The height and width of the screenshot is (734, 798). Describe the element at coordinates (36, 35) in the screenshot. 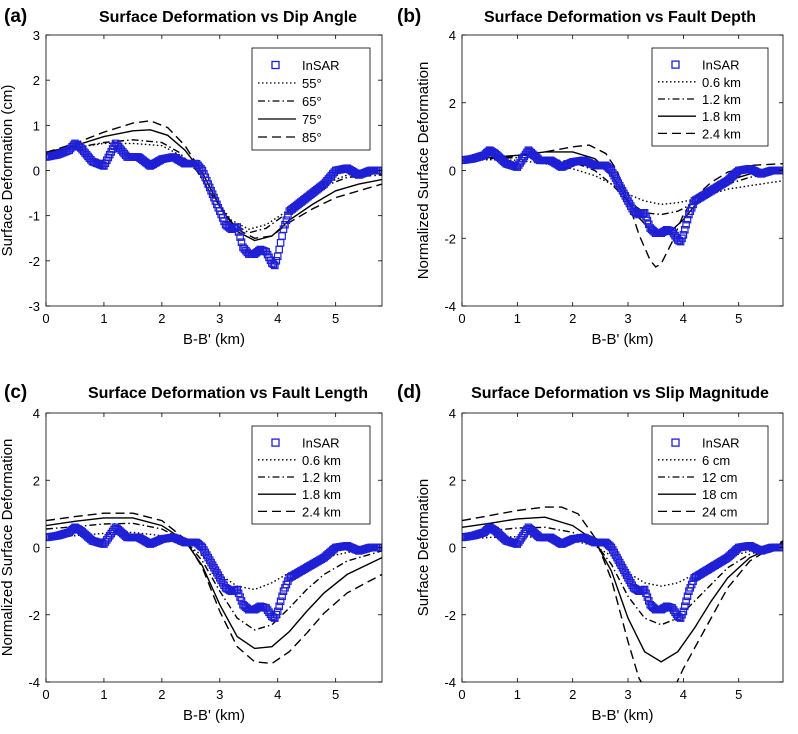

I see `y-tick-label: 3` at that location.